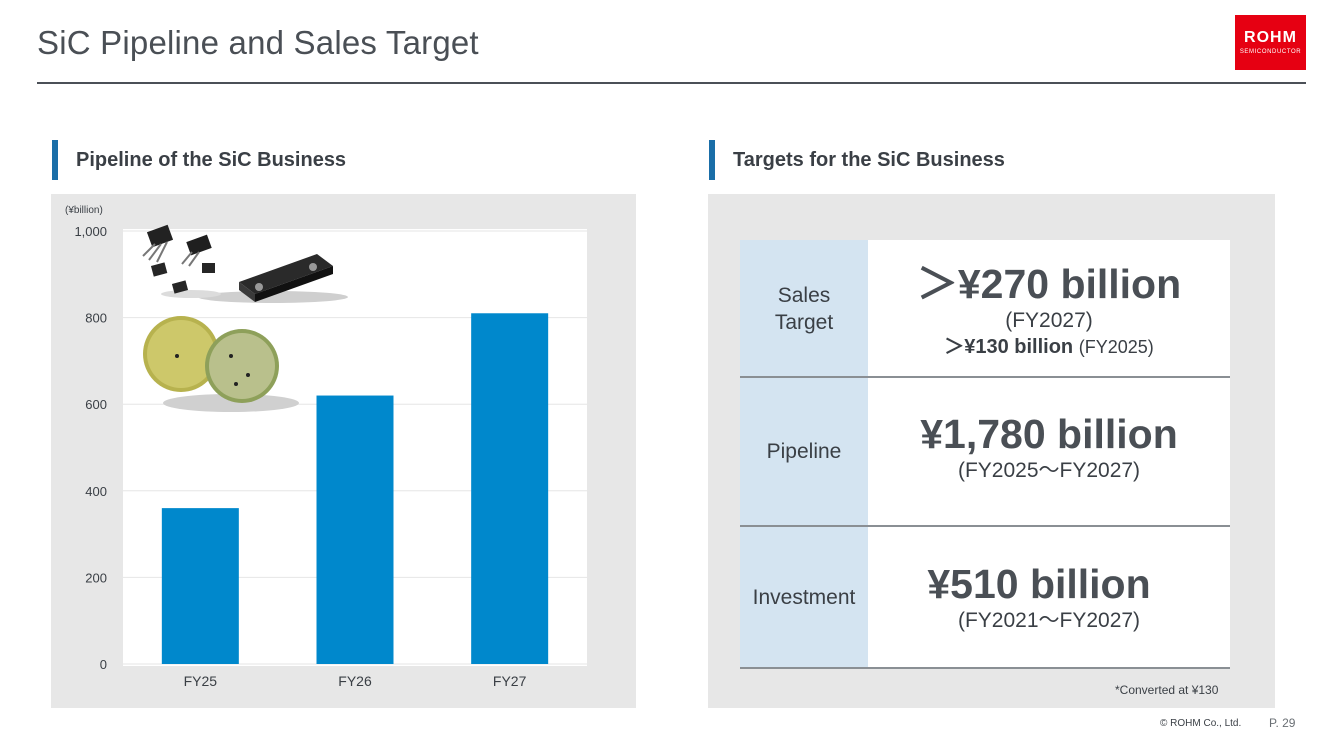  What do you see at coordinates (211, 159) in the screenshot?
I see `pipeline-heading-text: Pipeline of the SiC Business` at bounding box center [211, 159].